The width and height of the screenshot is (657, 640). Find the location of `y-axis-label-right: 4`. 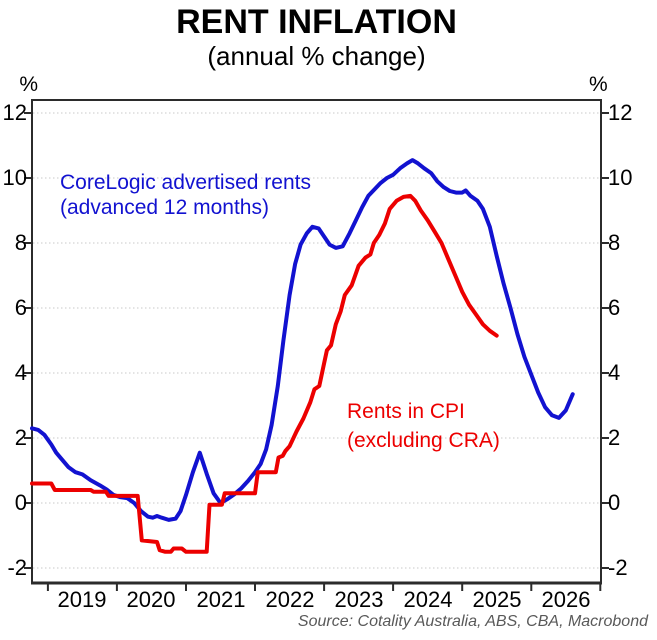

y-axis-label-right: 4 is located at coordinates (614, 372).